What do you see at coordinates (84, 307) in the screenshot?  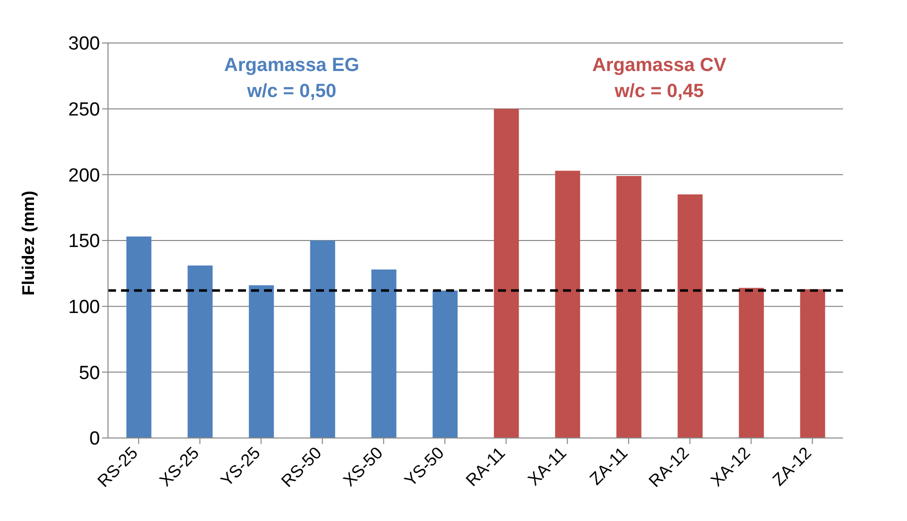 I see `y-tick-label: 100` at bounding box center [84, 307].